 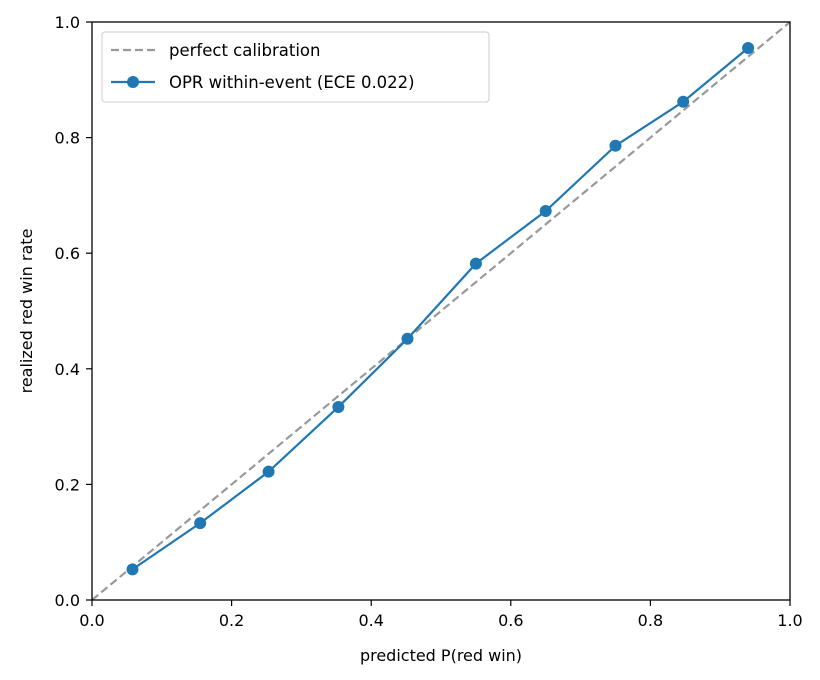 What do you see at coordinates (441, 655) in the screenshot?
I see `x-axis-label: predicted P(red win)` at bounding box center [441, 655].